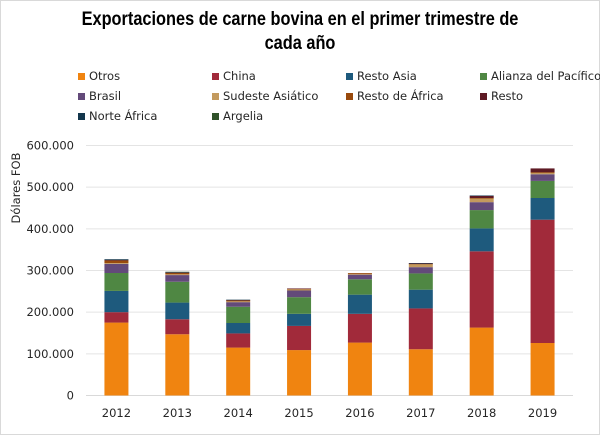 The image size is (600, 435). Describe the element at coordinates (545, 76) in the screenshot. I see `legend-label: Alianza del Pacífico` at that location.